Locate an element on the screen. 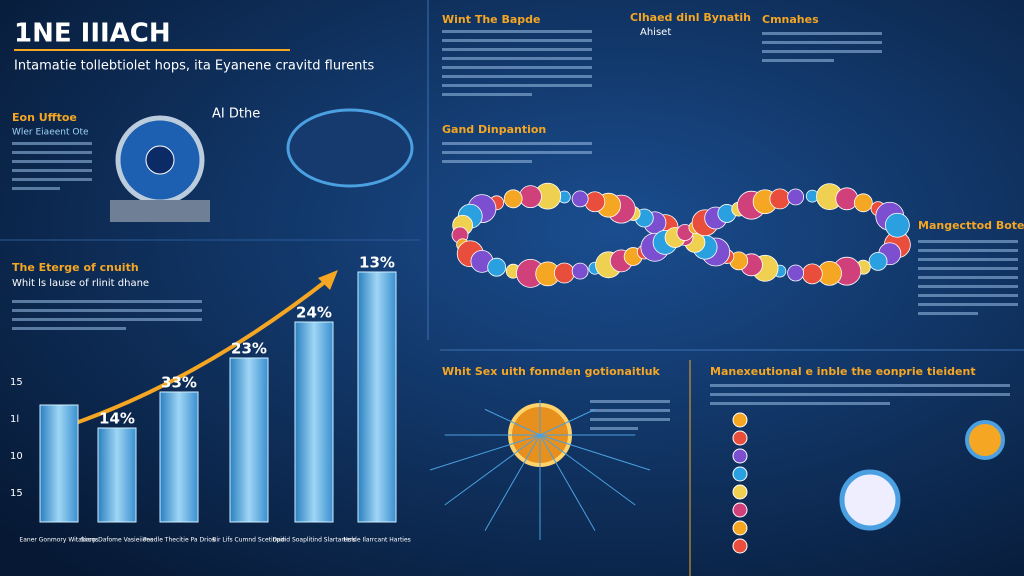 Image resolution: width=1024 pixels, height=576 pixels. badge: AI Dthe is located at coordinates (236, 114).